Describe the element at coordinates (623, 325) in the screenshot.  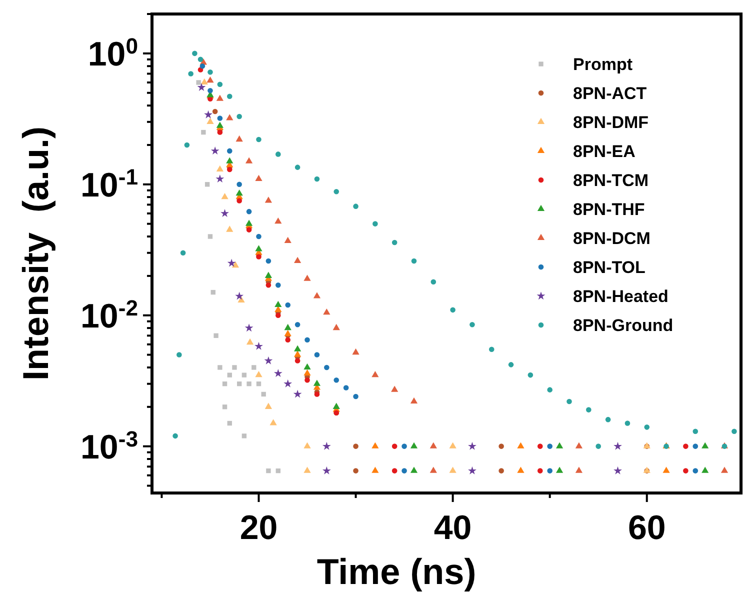
I see `legend-label: 8PN-Ground` at that location.